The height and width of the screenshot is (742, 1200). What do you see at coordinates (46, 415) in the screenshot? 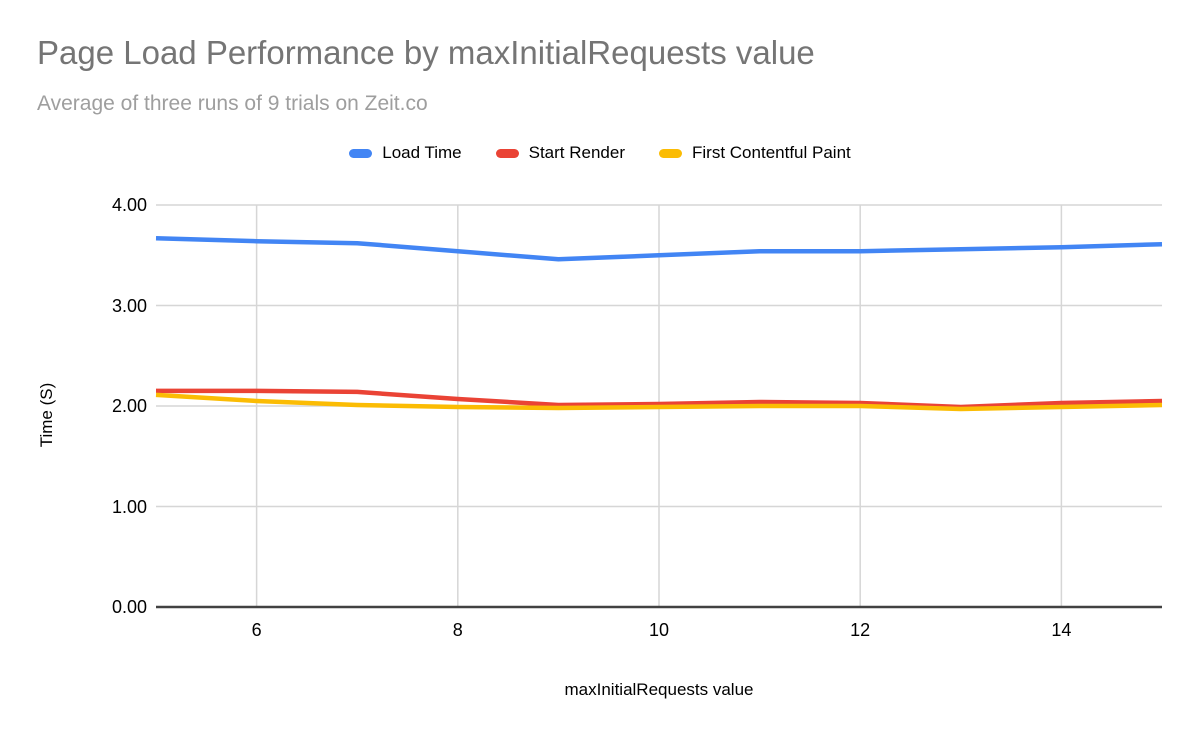
I see `y-axis-title: Time (S)` at bounding box center [46, 415].